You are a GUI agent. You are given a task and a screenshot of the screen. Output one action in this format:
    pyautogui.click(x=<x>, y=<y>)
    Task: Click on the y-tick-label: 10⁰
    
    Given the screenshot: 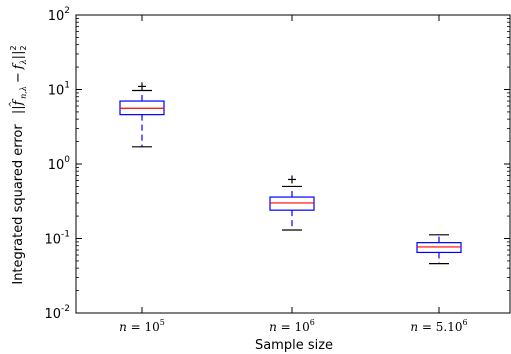 What is the action you would take?
    pyautogui.click(x=59, y=164)
    